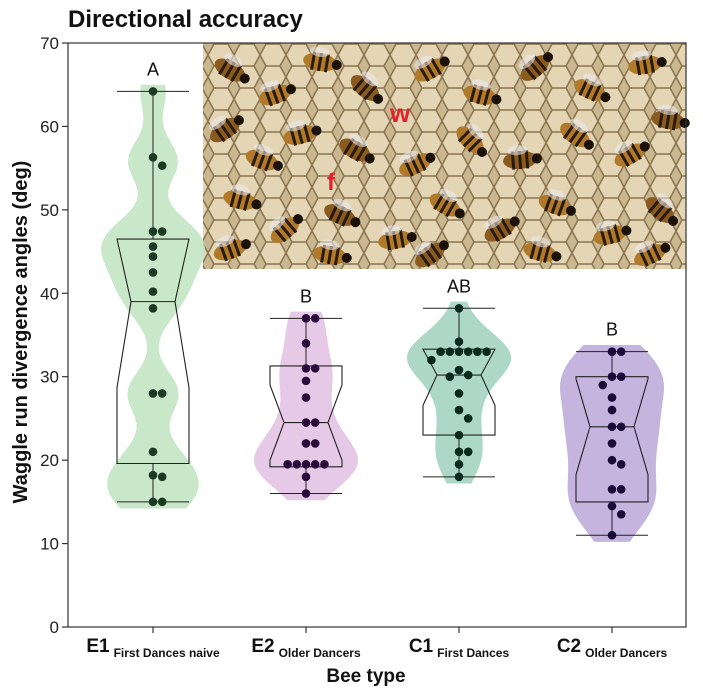 The image size is (703, 690). What do you see at coordinates (459, 648) in the screenshot?
I see `x-tick-label: C1 First Dances` at bounding box center [459, 648].